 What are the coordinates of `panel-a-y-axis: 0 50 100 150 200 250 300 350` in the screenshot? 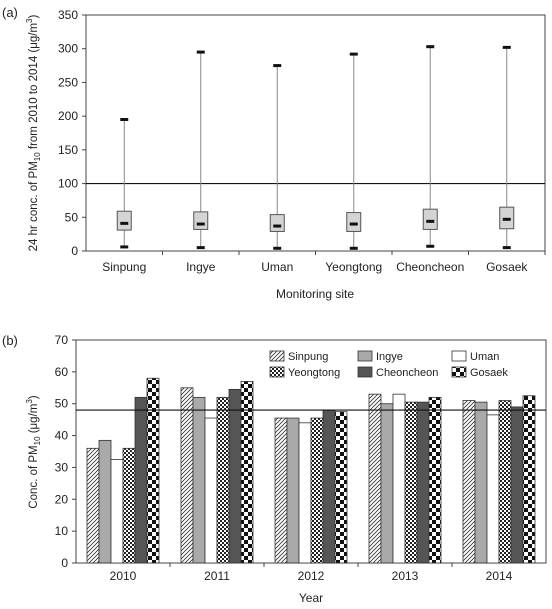 It's located at (72, 133).